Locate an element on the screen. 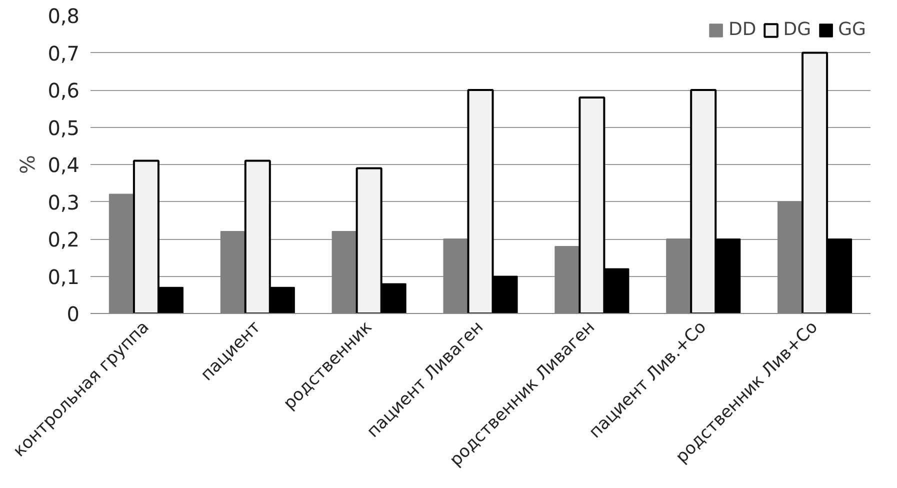 The image size is (897, 488). legend-label: DD is located at coordinates (742, 29).